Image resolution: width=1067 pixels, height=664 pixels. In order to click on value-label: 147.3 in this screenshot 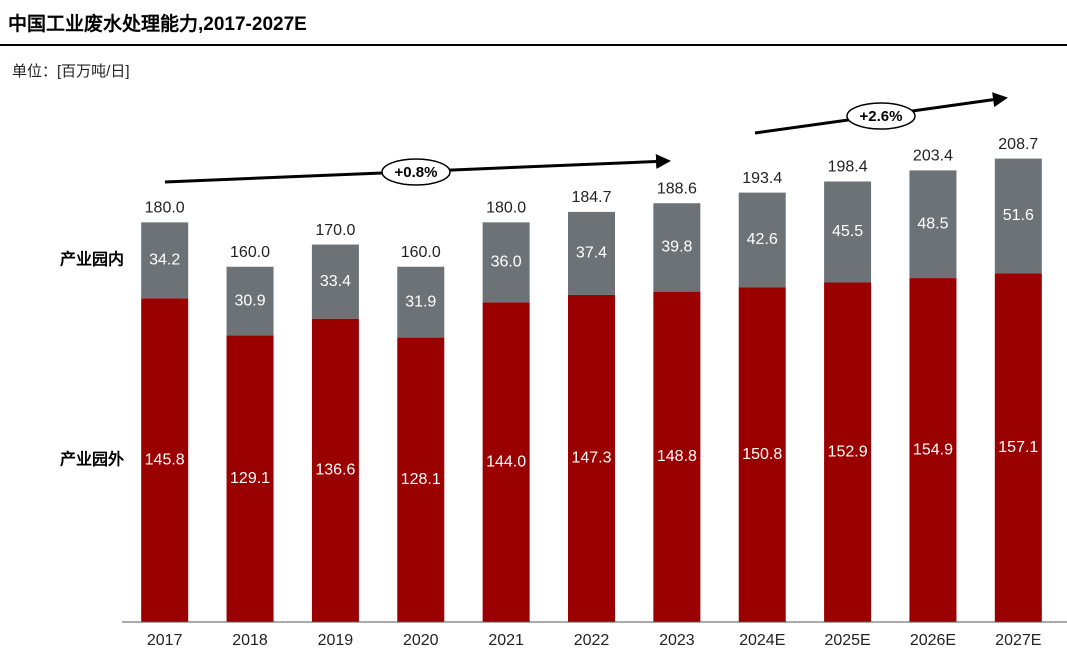, I will do `click(591, 458)`.